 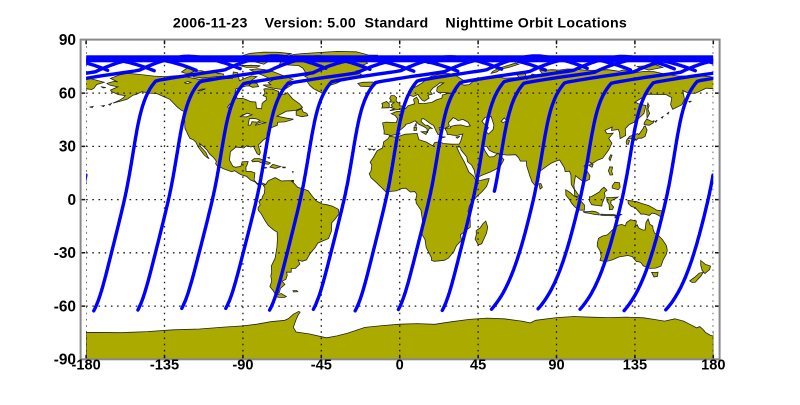 I want to click on svg-text: -30, so click(x=65, y=253).